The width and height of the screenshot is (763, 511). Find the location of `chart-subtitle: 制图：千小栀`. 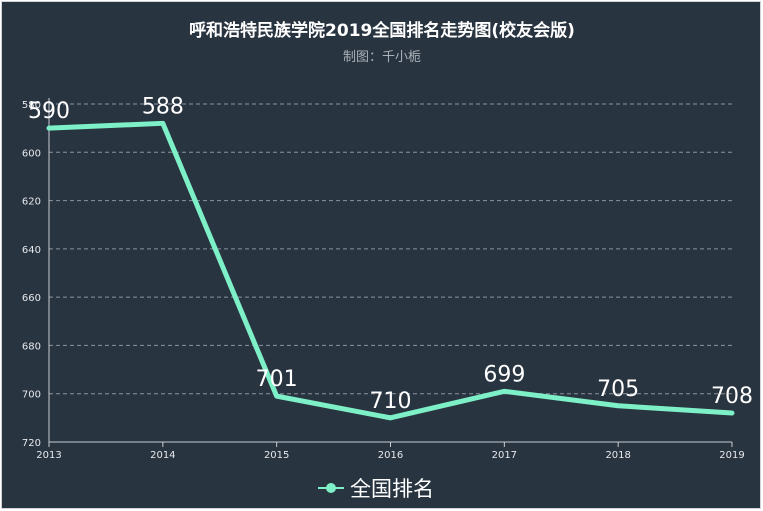

chart-subtitle: 制图：千小栀 is located at coordinates (381, 57).